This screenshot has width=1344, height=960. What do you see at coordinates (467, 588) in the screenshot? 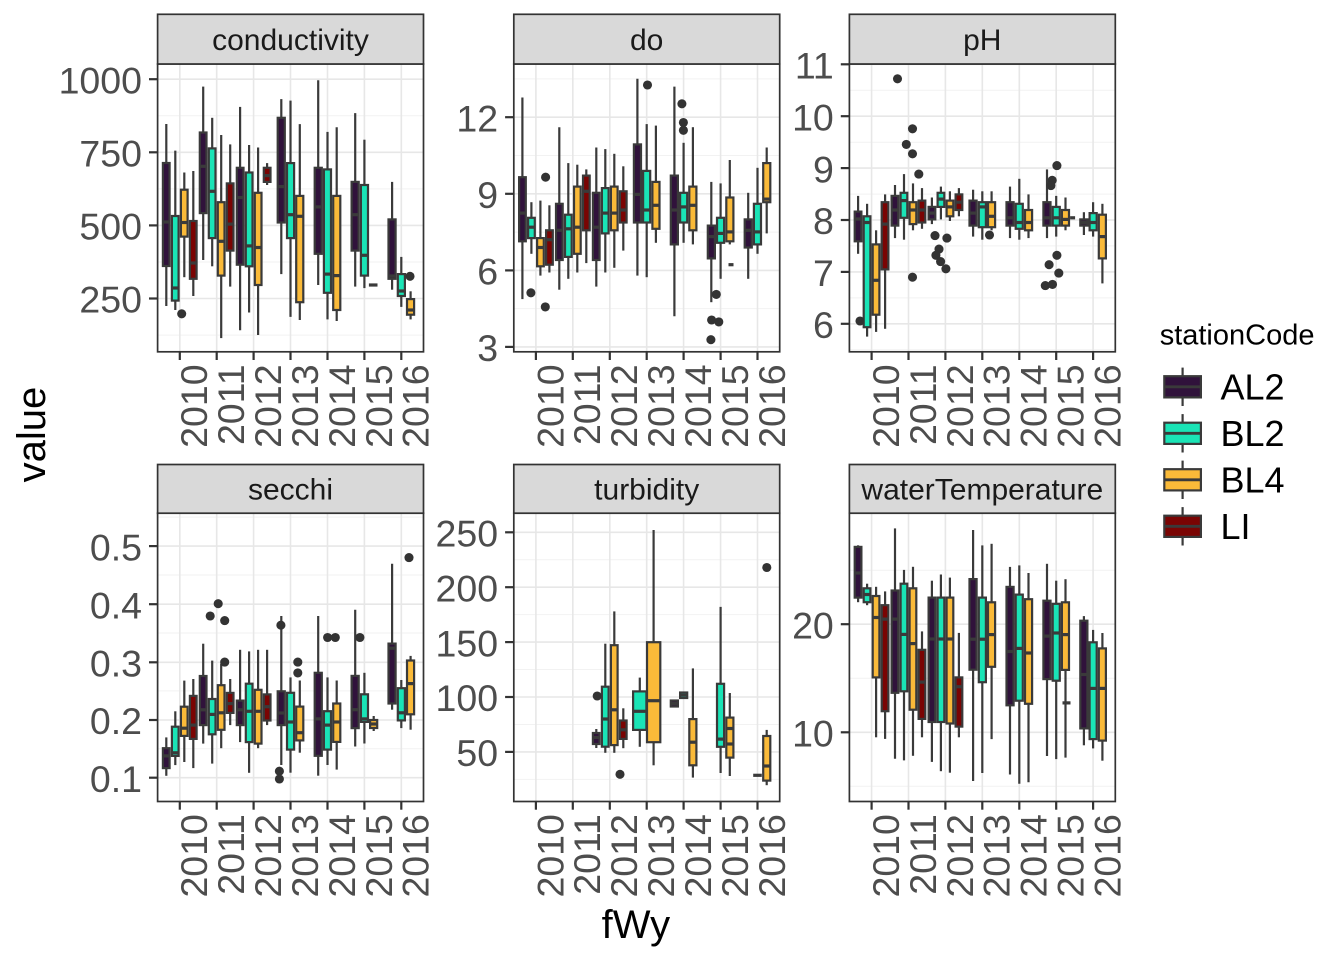
I see `svg-text: 200` at bounding box center [467, 588].